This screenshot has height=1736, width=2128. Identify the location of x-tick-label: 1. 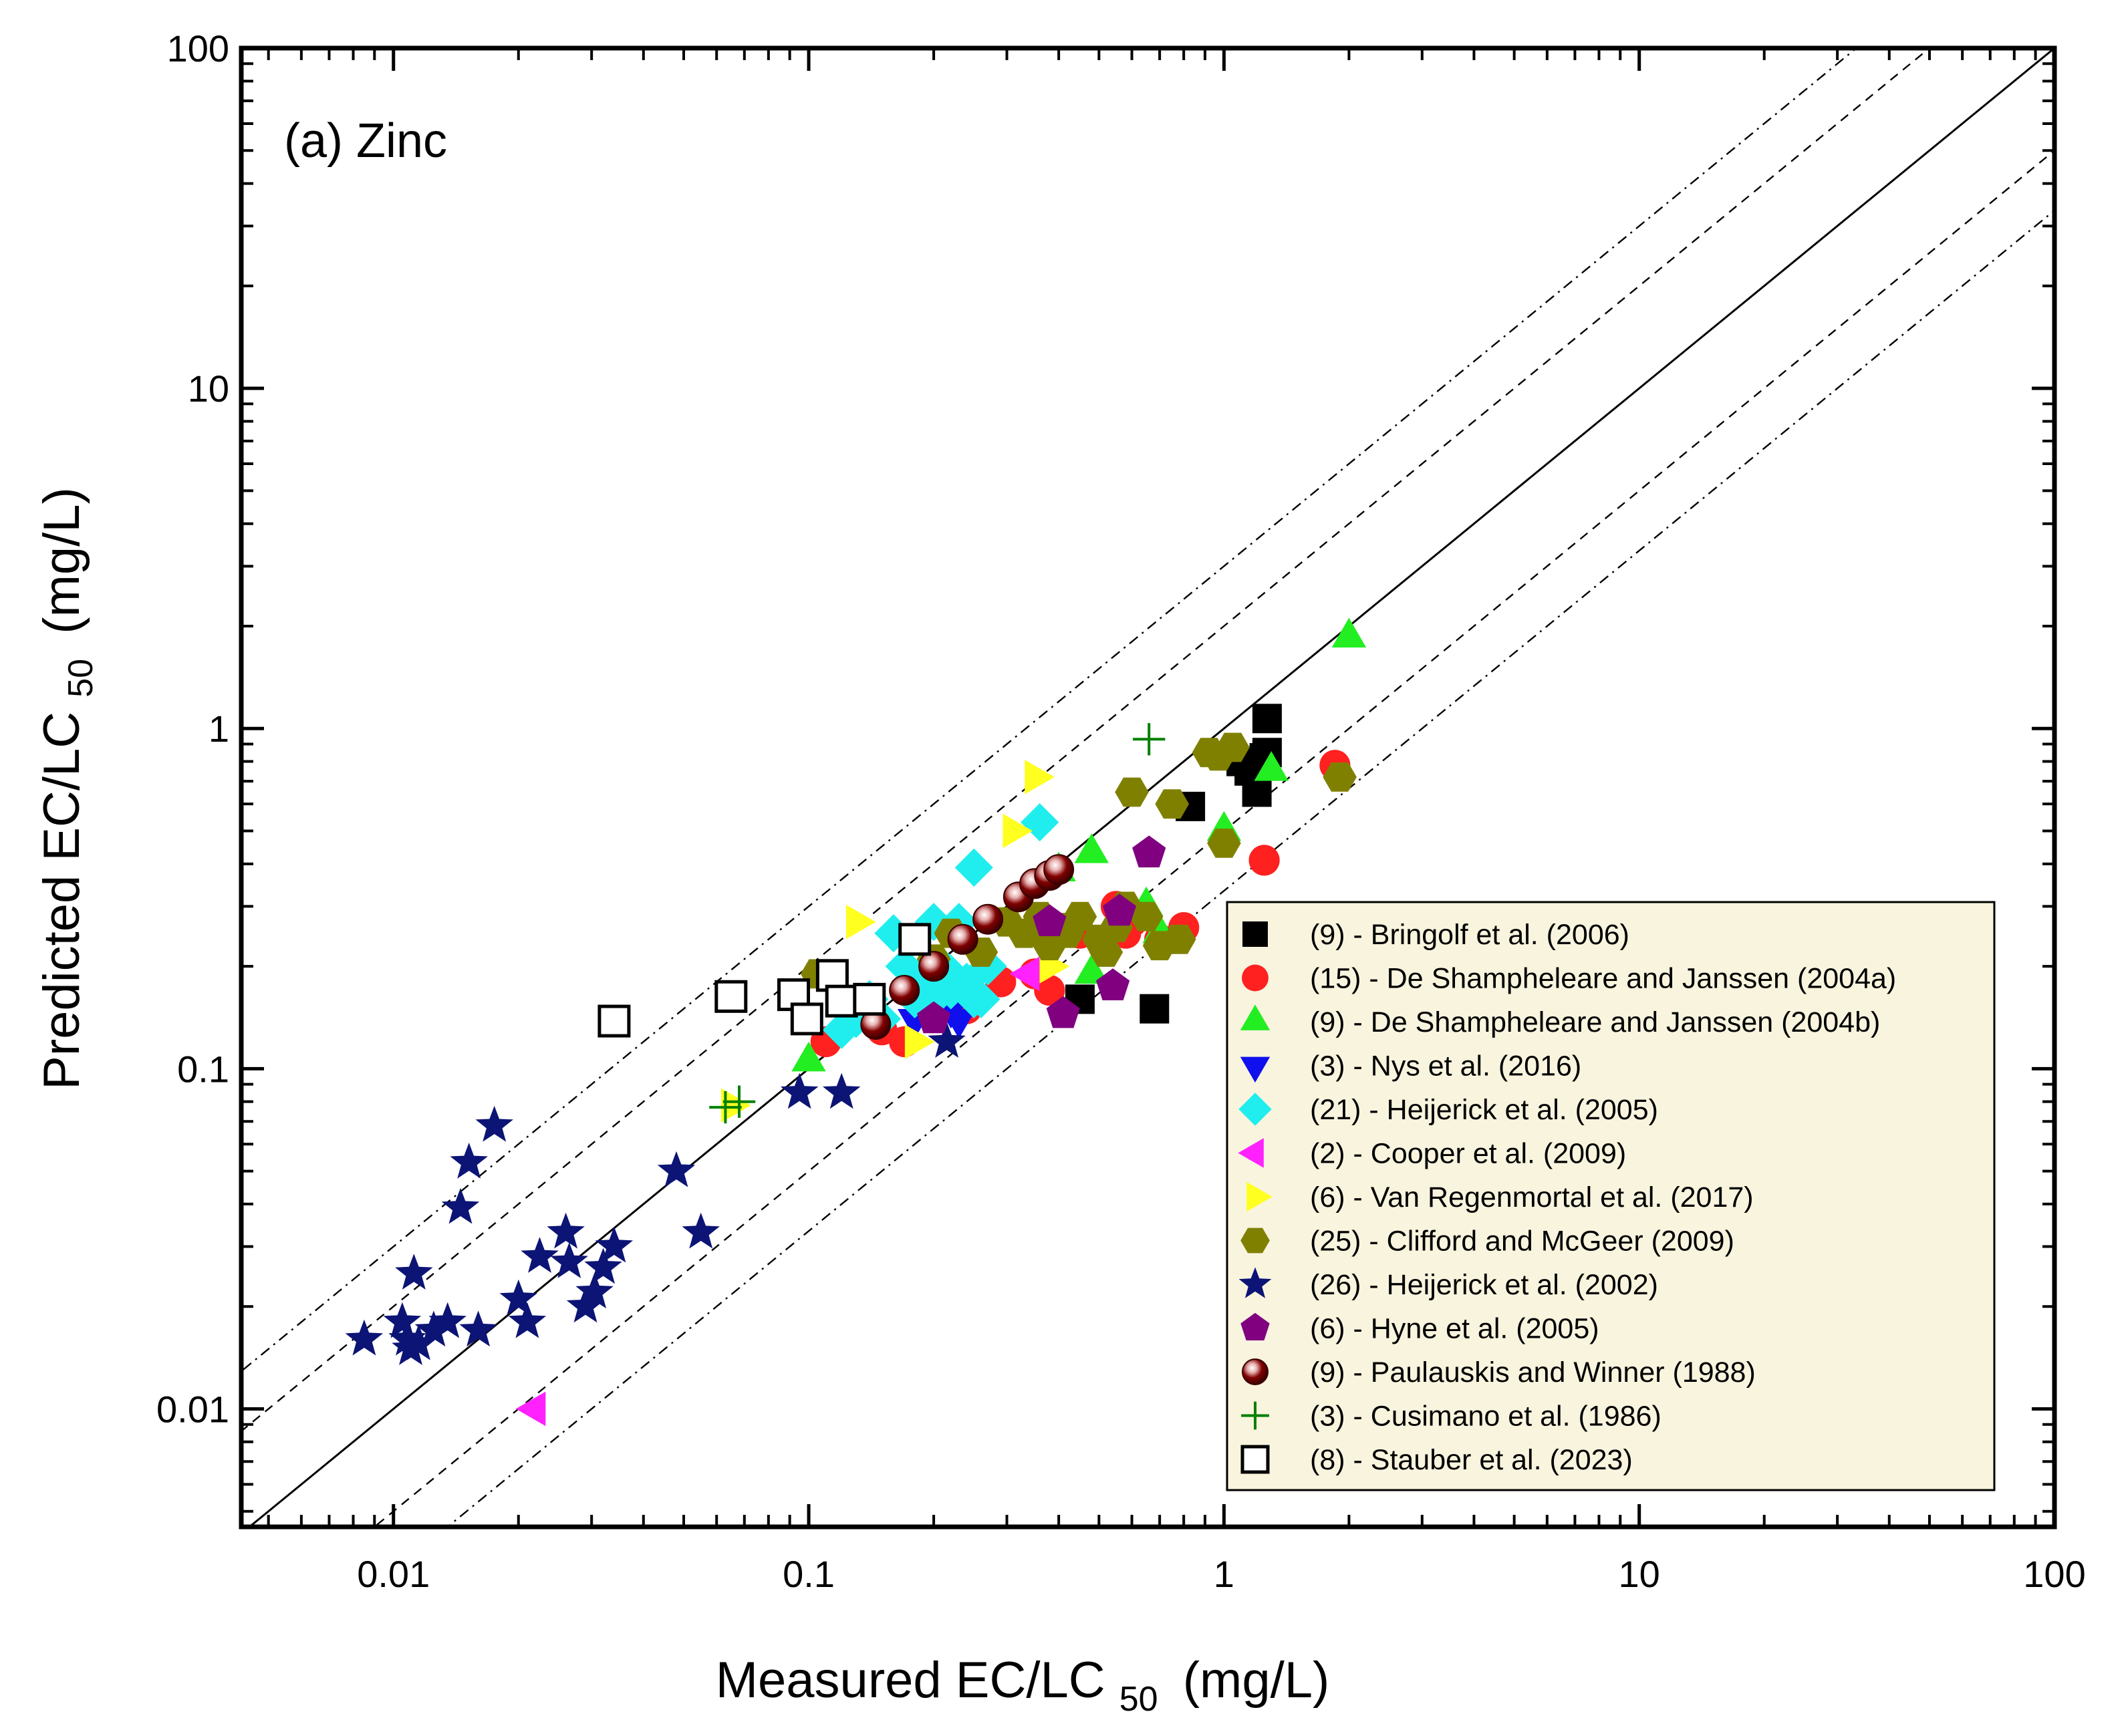
(1224, 1574).